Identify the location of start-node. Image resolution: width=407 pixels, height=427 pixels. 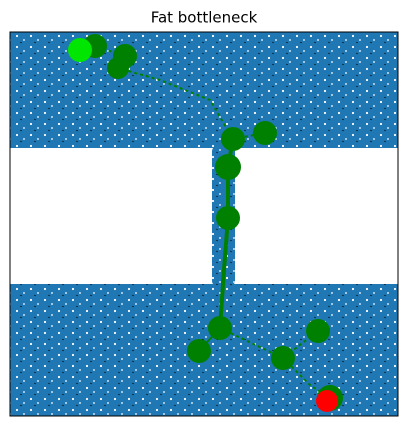
(80, 50).